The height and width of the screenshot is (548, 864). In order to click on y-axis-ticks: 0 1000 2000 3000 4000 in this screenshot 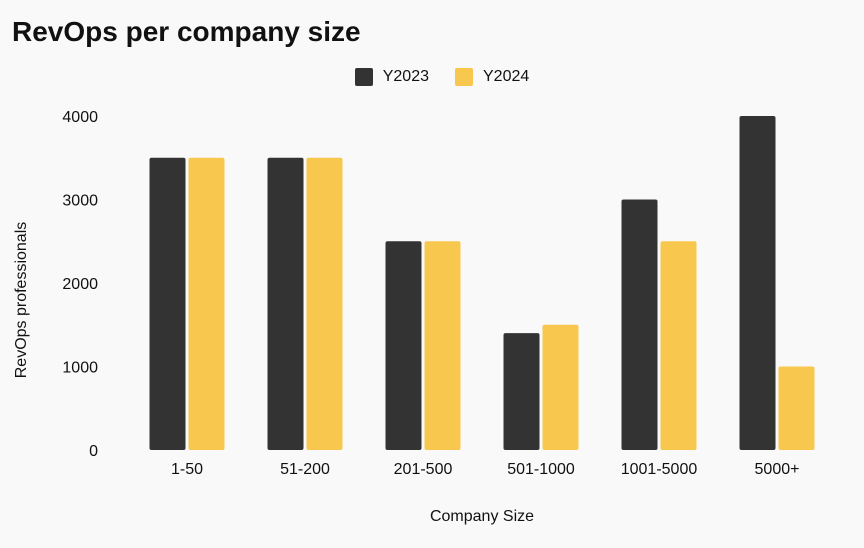, I will do `click(80, 284)`.